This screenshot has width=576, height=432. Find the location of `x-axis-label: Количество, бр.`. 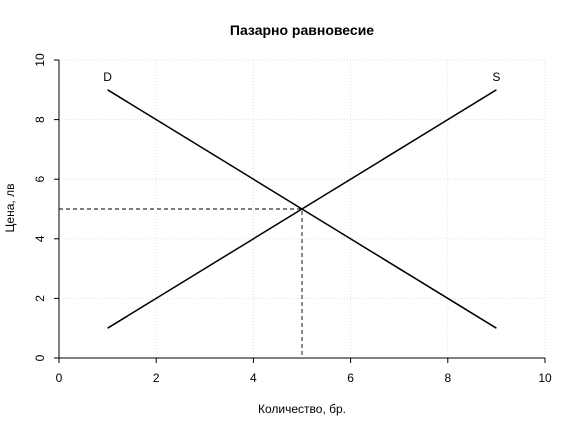

x-axis-label: Количество, бр. is located at coordinates (302, 409).